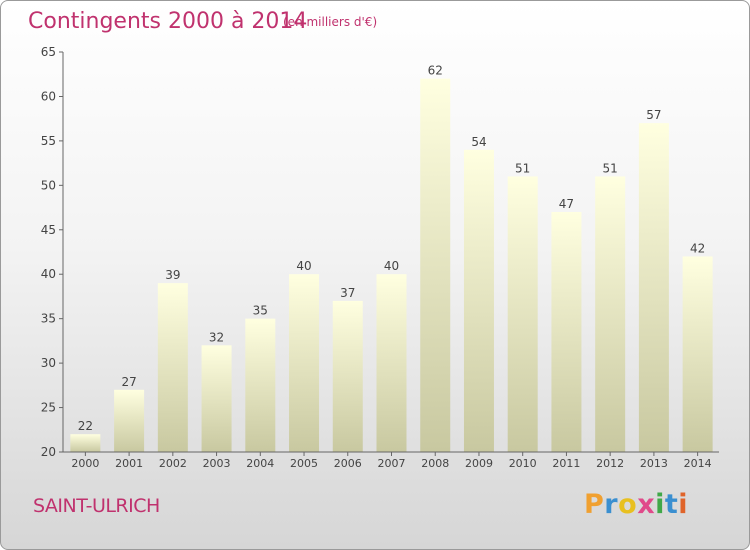 This screenshot has width=750, height=550. Describe the element at coordinates (48, 319) in the screenshot. I see `y-tick-label: 35` at that location.